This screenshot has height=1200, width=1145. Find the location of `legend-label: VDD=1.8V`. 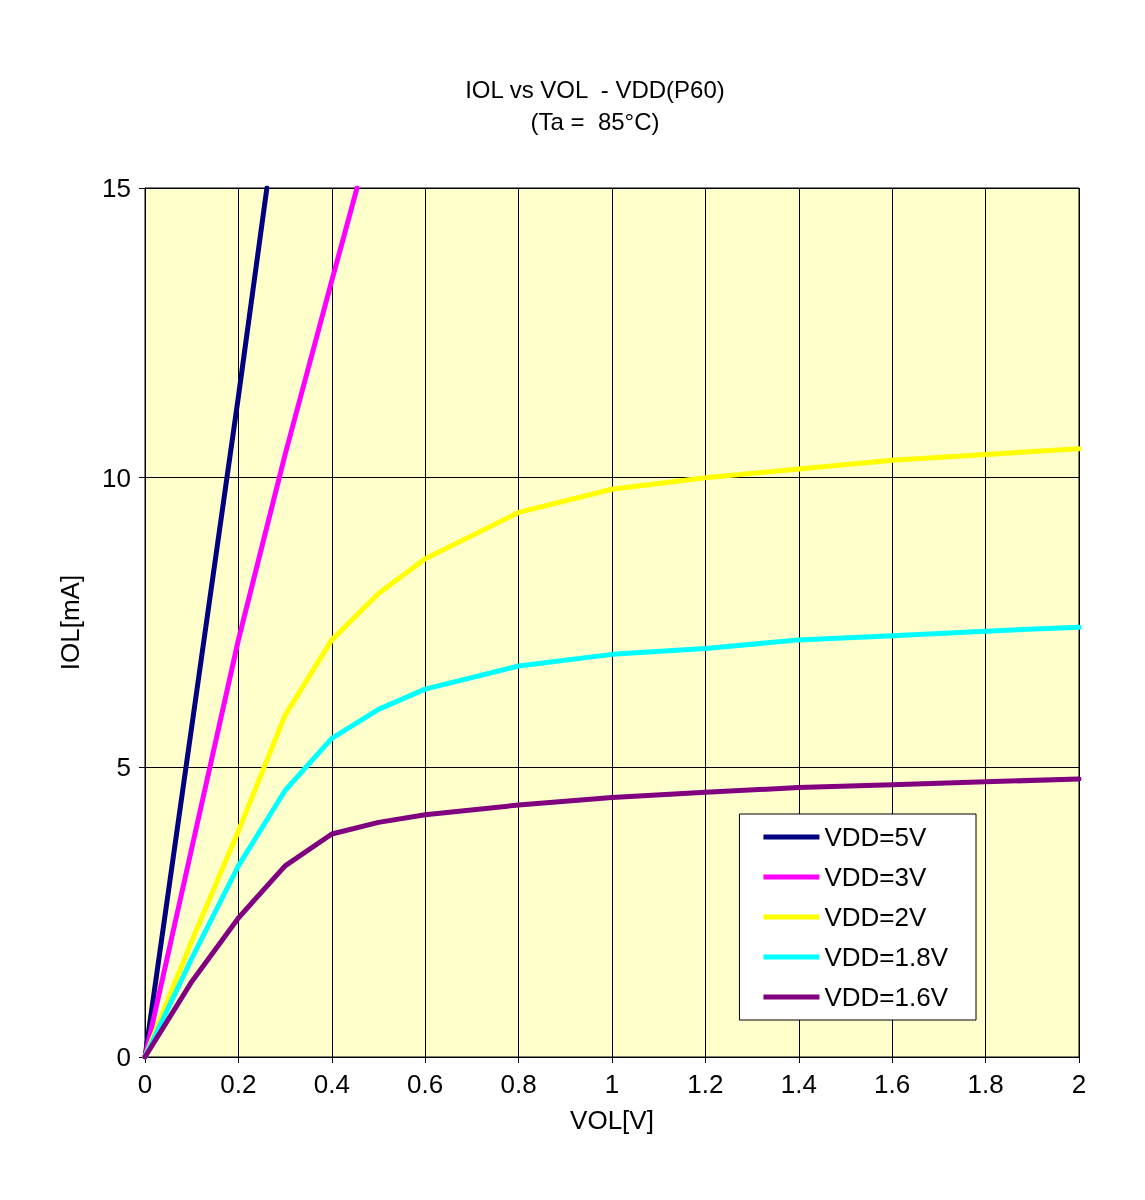

legend-label: VDD=1.8V is located at coordinates (886, 957).